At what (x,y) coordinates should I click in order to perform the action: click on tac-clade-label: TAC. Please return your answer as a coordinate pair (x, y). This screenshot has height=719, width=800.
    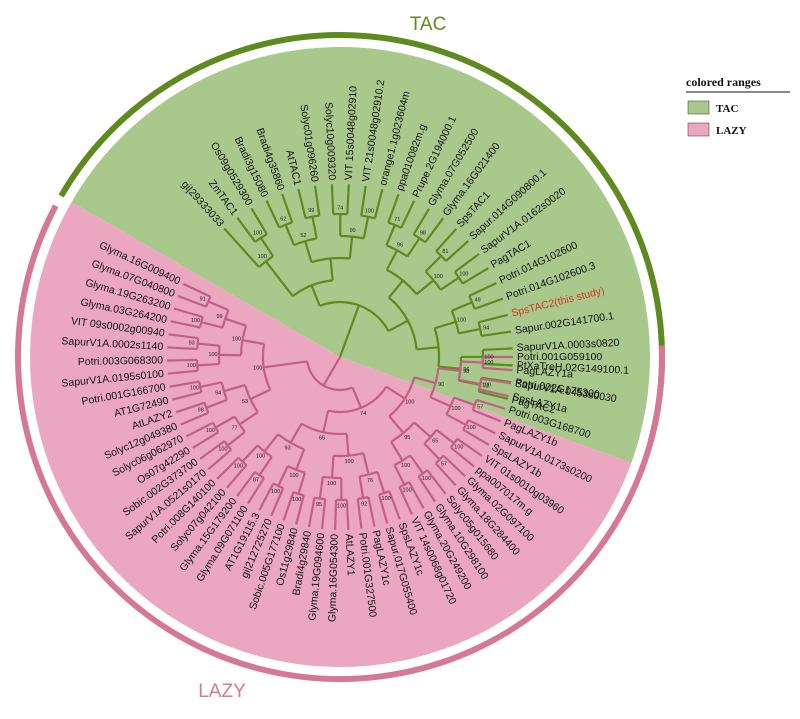
    Looking at the image, I should click on (428, 24).